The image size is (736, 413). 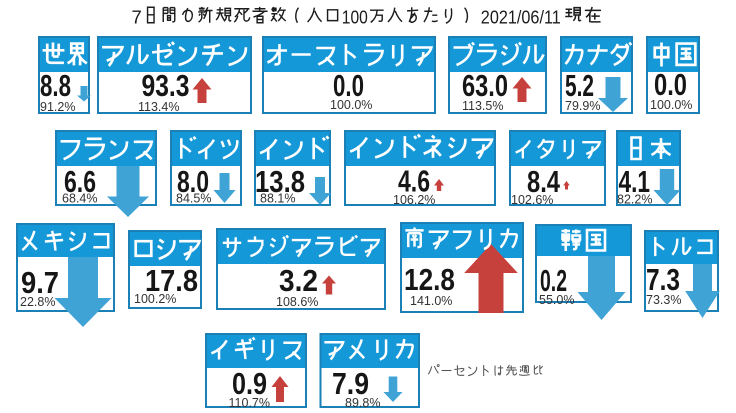 What do you see at coordinates (414, 181) in the screenshot?
I see `svg-text: 4.6` at bounding box center [414, 181].